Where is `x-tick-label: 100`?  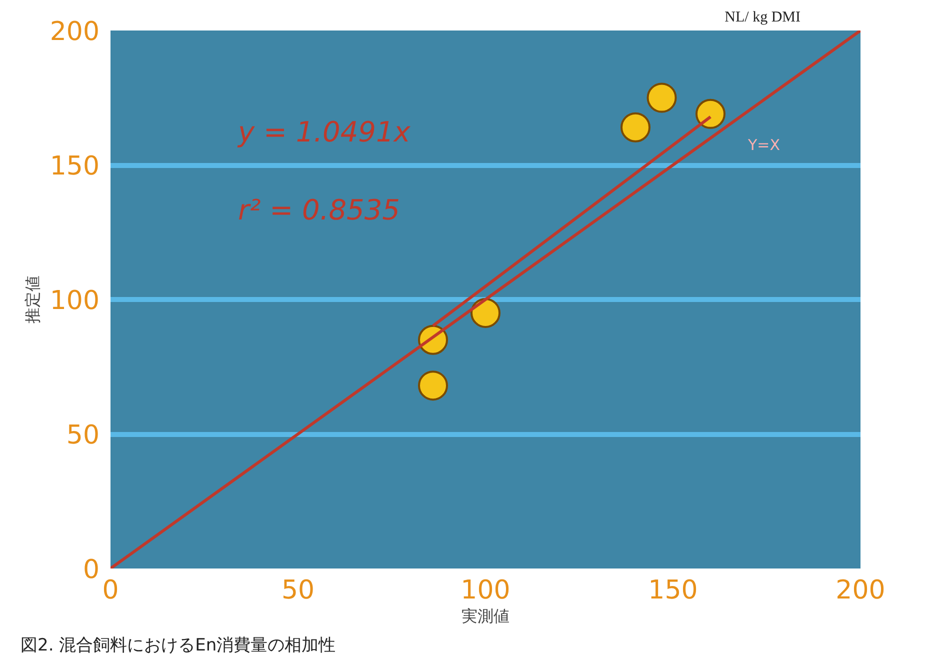
x-tick-label: 100 is located at coordinates (485, 591).